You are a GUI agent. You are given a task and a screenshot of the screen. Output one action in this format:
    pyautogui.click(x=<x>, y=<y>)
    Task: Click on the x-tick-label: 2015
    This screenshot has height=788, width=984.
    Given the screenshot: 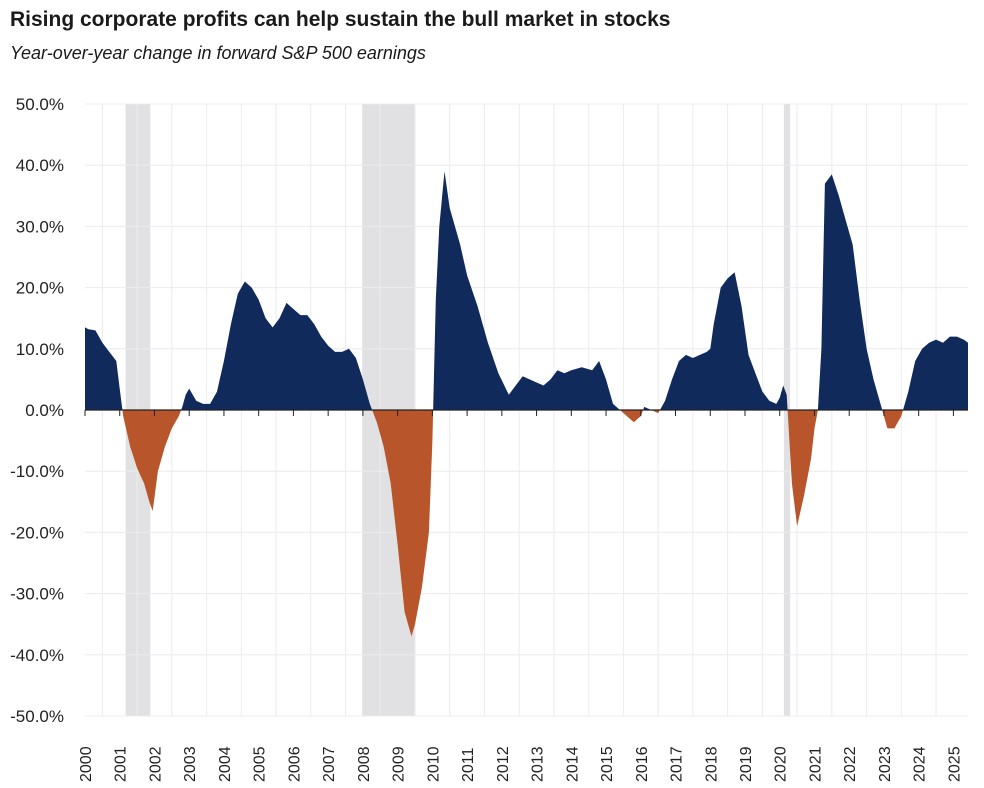 What is the action you would take?
    pyautogui.click(x=607, y=764)
    